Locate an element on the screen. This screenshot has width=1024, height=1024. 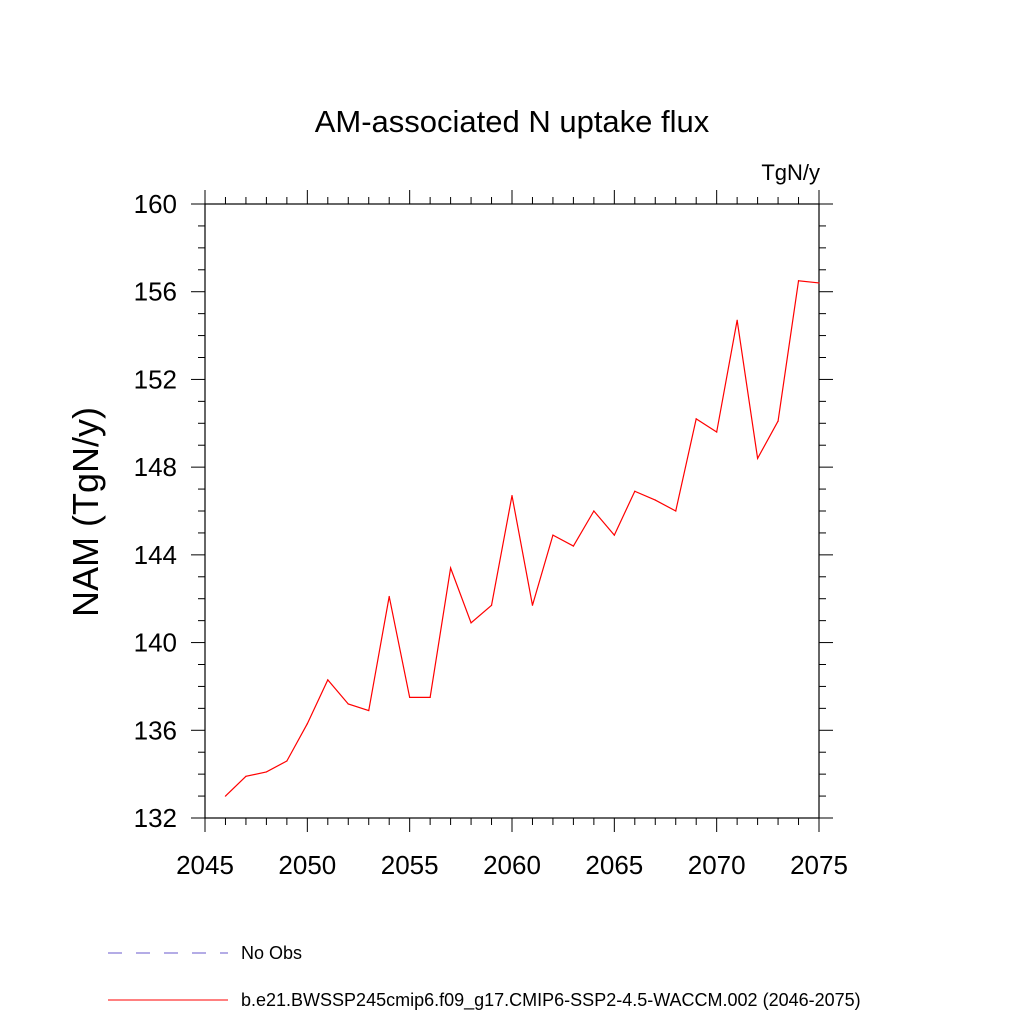
y-tick-label: 136 is located at coordinates (155, 730).